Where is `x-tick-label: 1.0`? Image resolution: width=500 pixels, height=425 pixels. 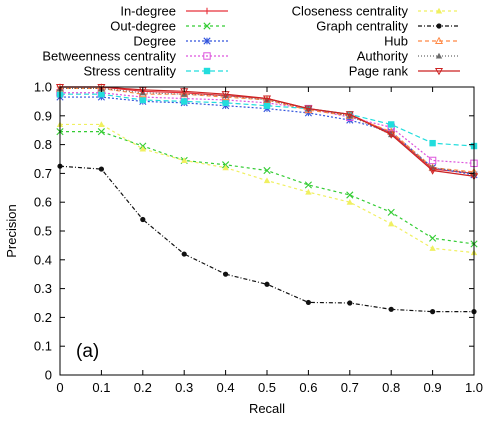 x-tick-label: 1.0 is located at coordinates (474, 387).